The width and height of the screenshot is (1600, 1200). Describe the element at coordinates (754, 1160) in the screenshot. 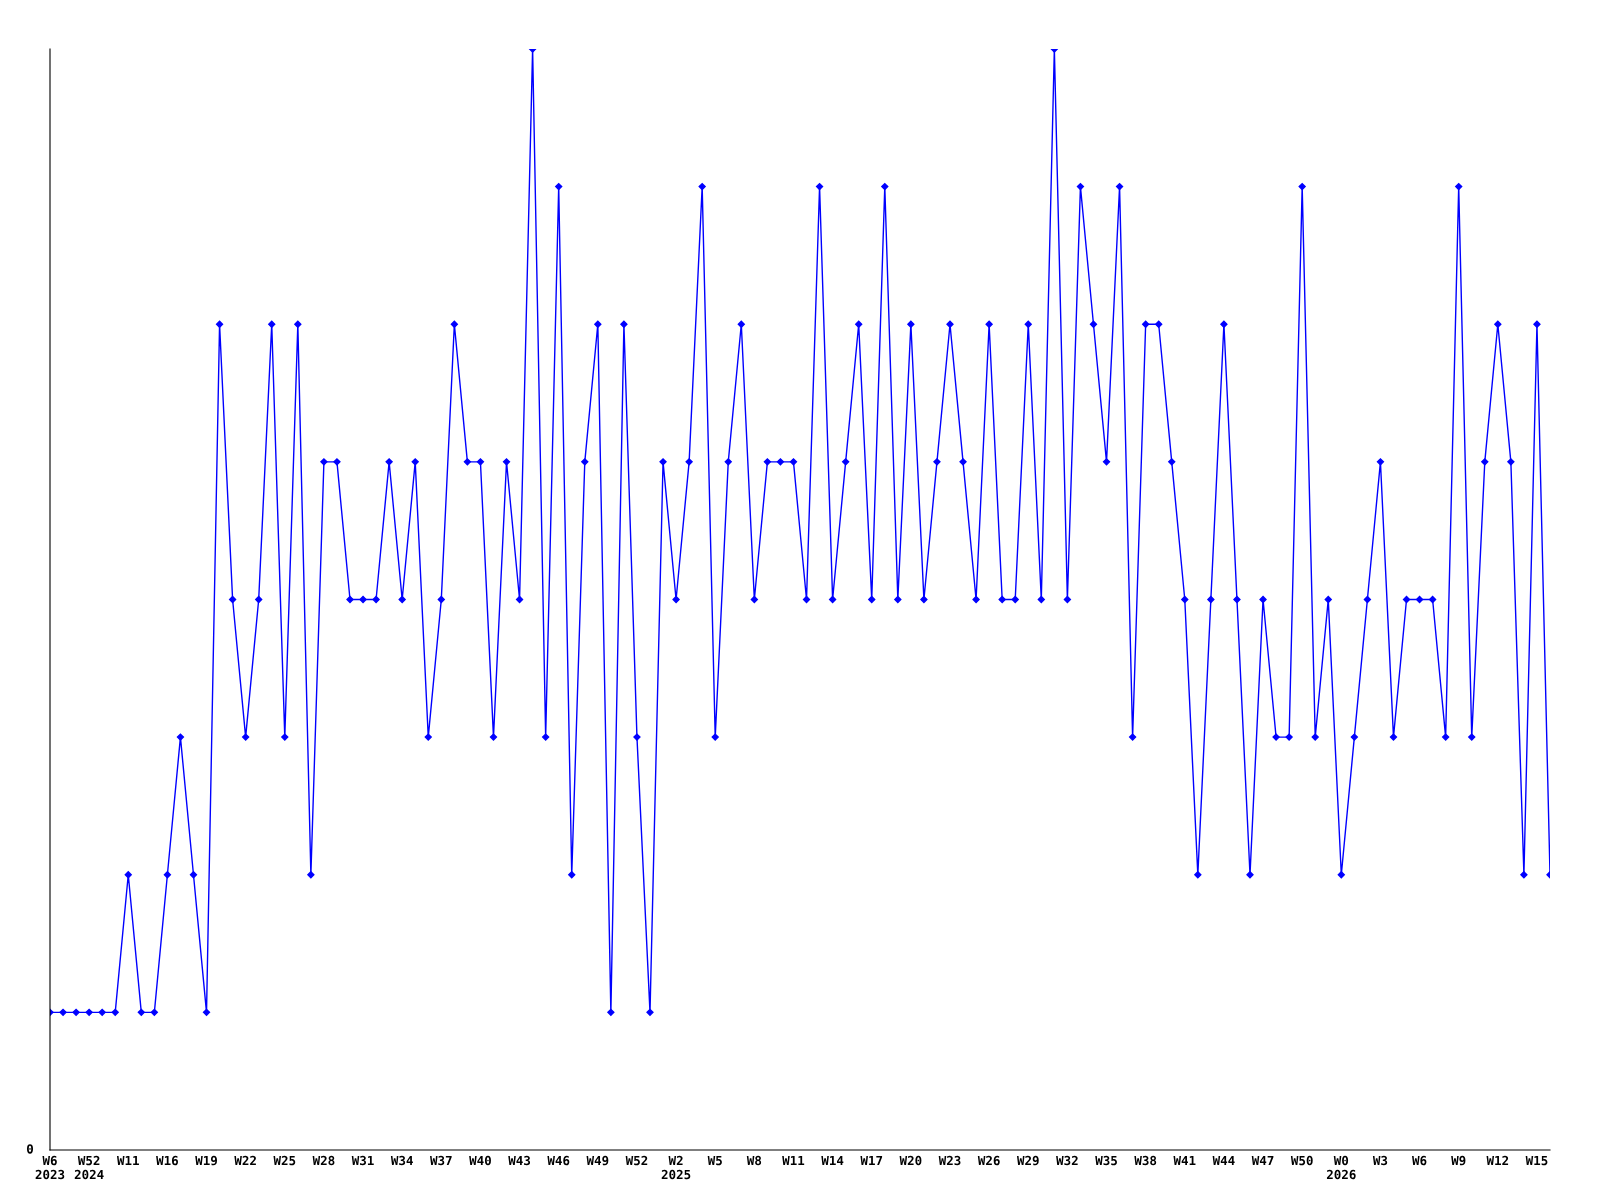

I see `x-tick-label: W8` at that location.